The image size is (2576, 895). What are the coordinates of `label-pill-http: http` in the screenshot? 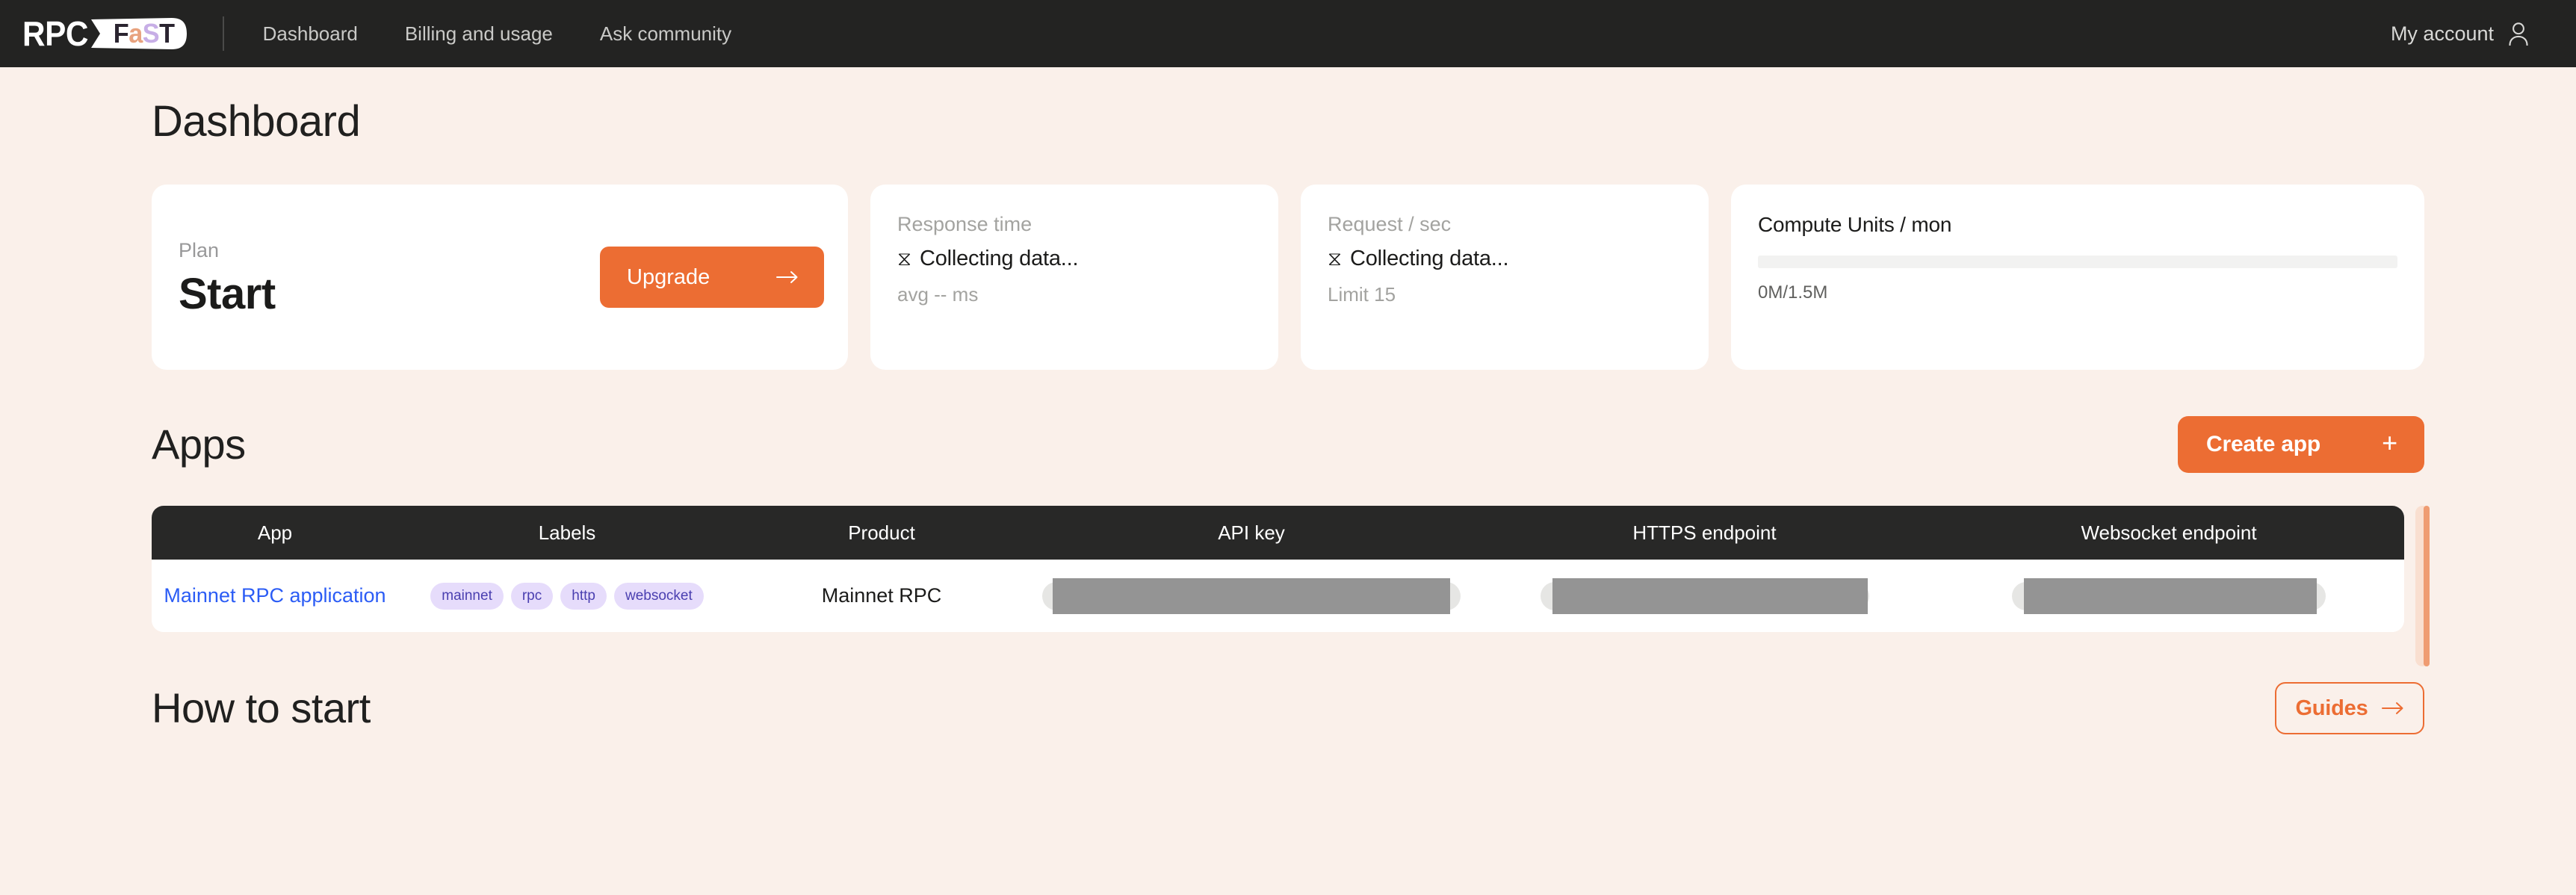 It's located at (583, 596).